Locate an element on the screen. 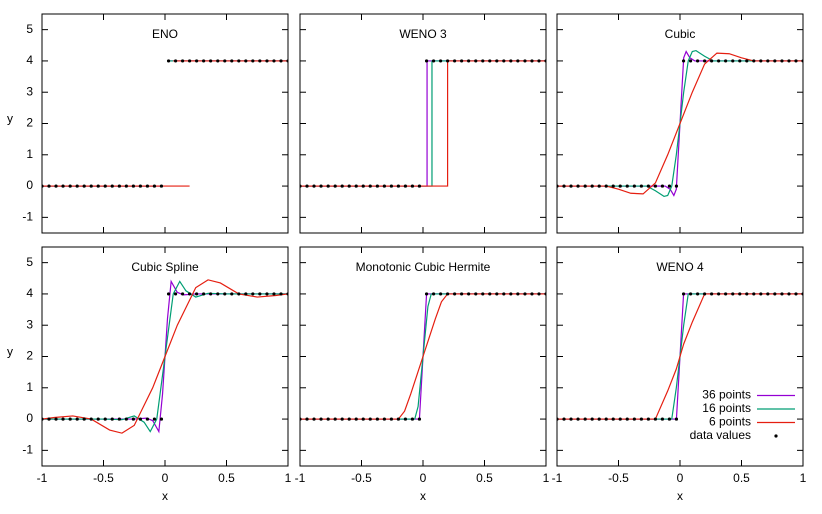 Image resolution: width=822 pixels, height=514 pixels. panel-title: WENO 3 is located at coordinates (423, 34).